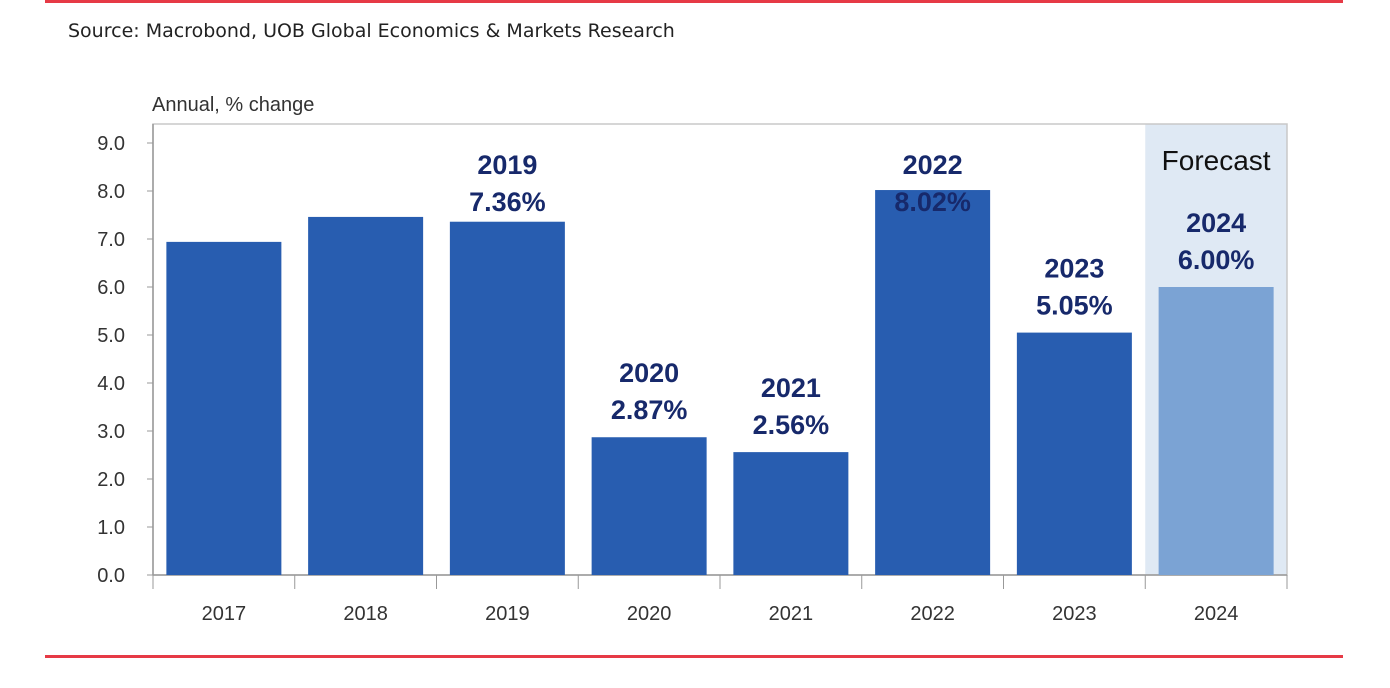 The image size is (1390, 688). What do you see at coordinates (111, 192) in the screenshot?
I see `y-tick-label: 8.0` at bounding box center [111, 192].